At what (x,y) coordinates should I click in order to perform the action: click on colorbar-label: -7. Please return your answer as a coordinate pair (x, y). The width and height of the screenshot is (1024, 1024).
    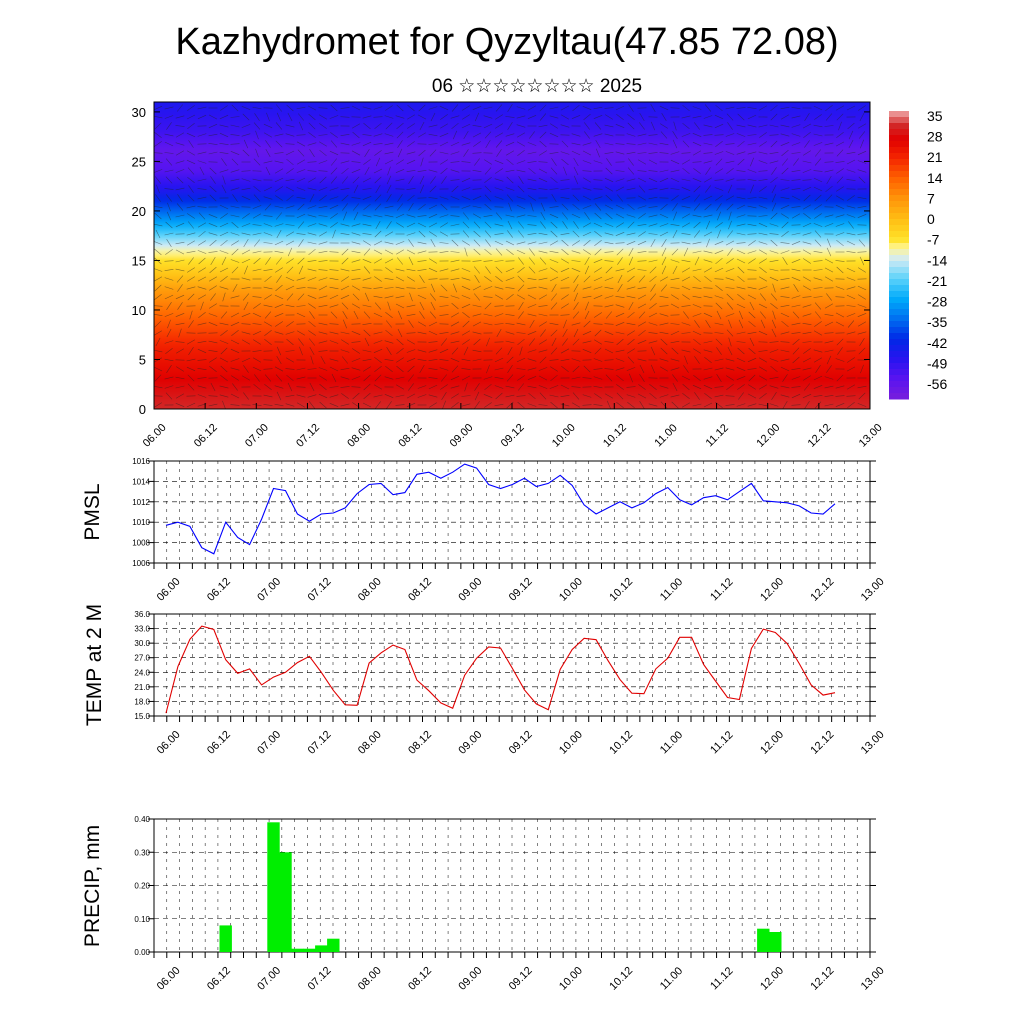
    Looking at the image, I should click on (933, 240).